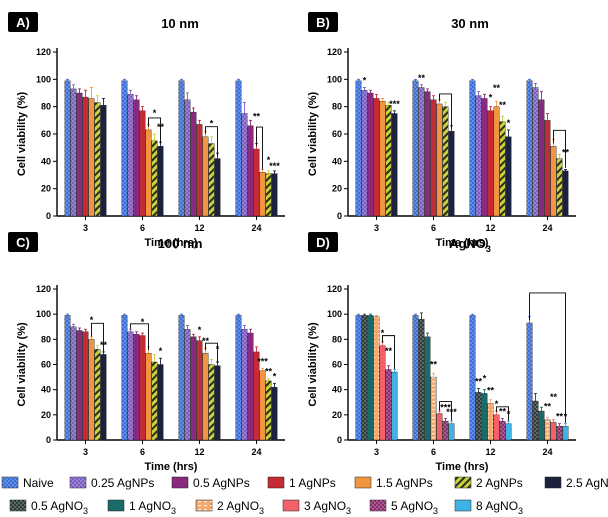 Image resolution: width=608 pixels, height=517 pixels. I want to click on legend-item: 8 AgNO3, so click(488, 507).